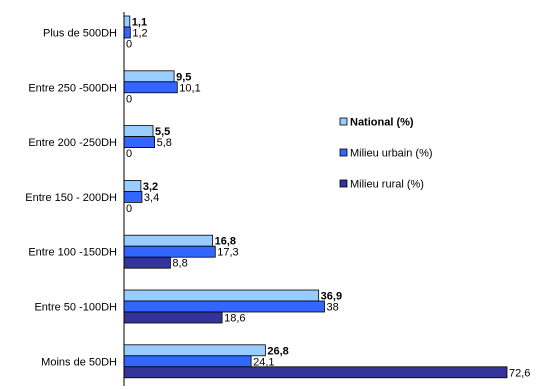 The image size is (542, 390). I want to click on category-label: Entre 200 -250DH, so click(72, 143).